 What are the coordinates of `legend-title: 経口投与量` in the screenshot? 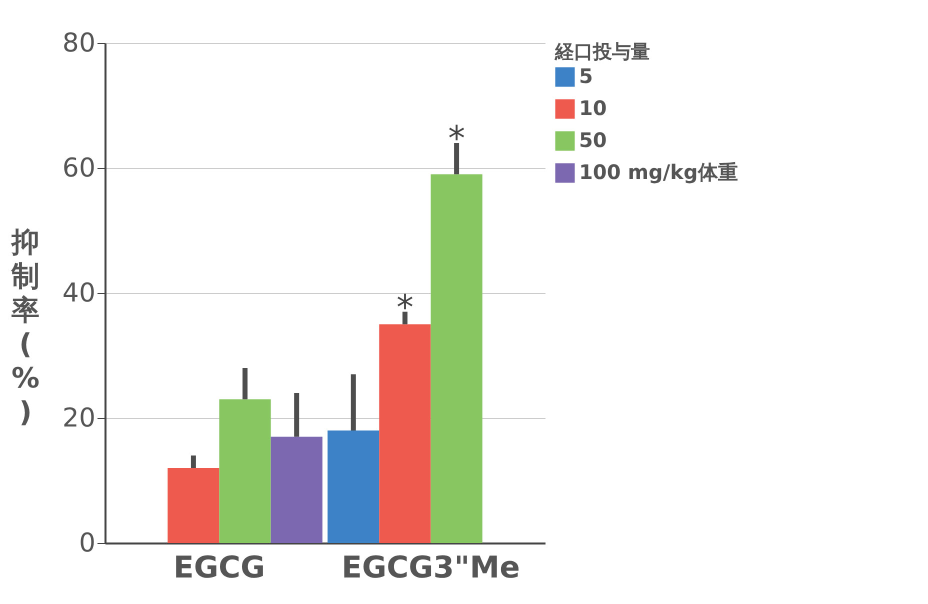 It's located at (602, 52).